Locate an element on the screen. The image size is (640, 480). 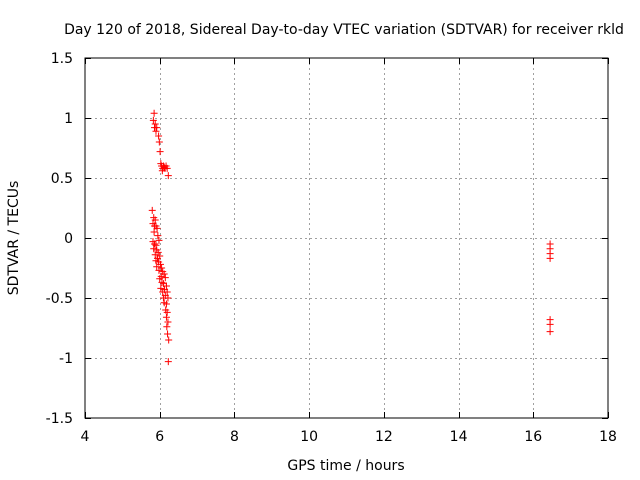
x-tick-label: 4 is located at coordinates (85, 437).